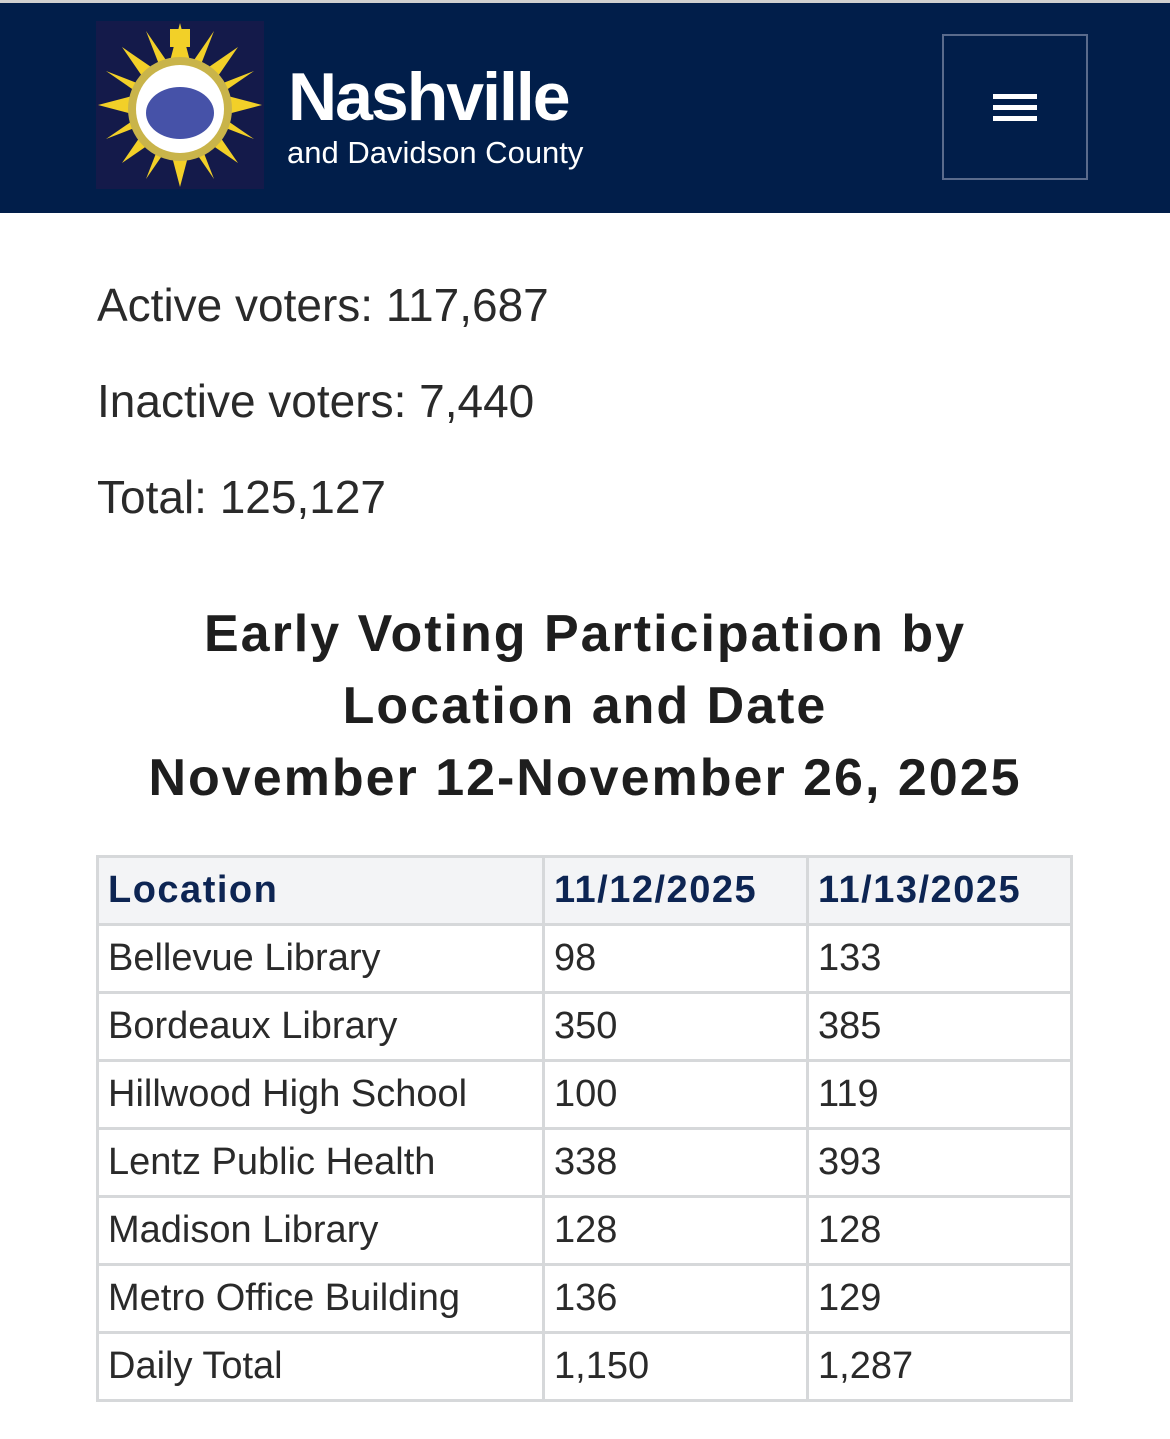 The height and width of the screenshot is (1439, 1170). I want to click on location-cell: Hillwood High School, so click(320, 1094).